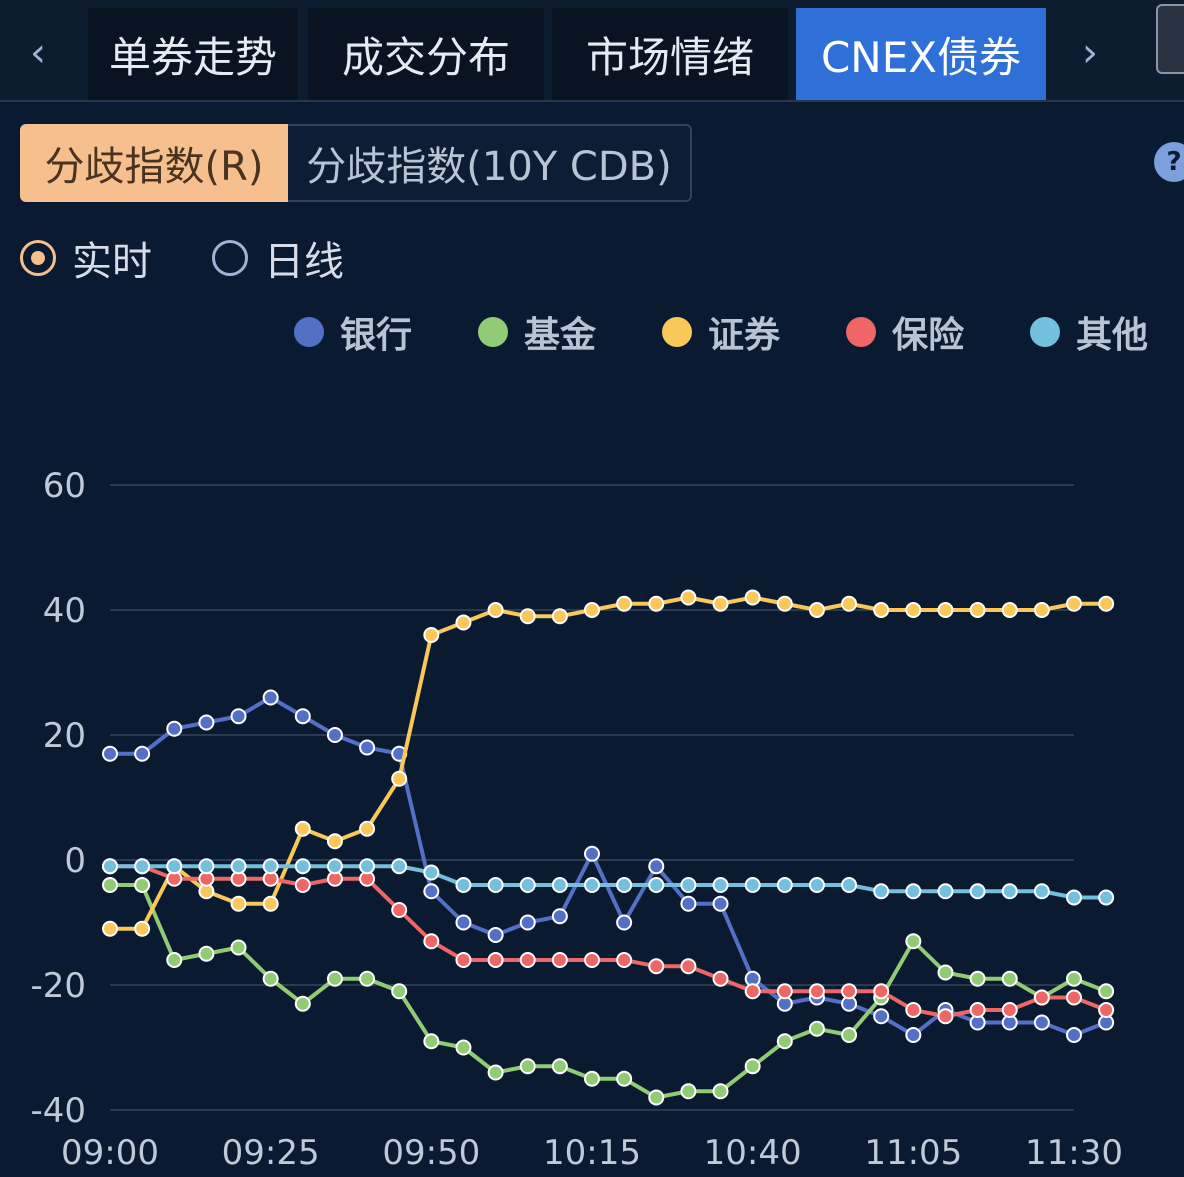 The height and width of the screenshot is (1177, 1184). What do you see at coordinates (304, 262) in the screenshot?
I see `radio-daily-label: 日线` at bounding box center [304, 262].